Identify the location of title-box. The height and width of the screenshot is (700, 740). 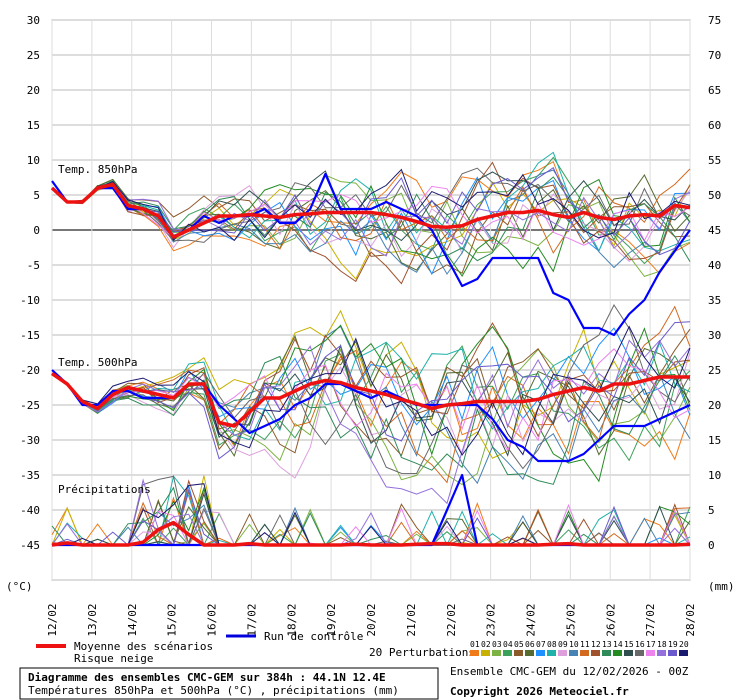
(229, 683).